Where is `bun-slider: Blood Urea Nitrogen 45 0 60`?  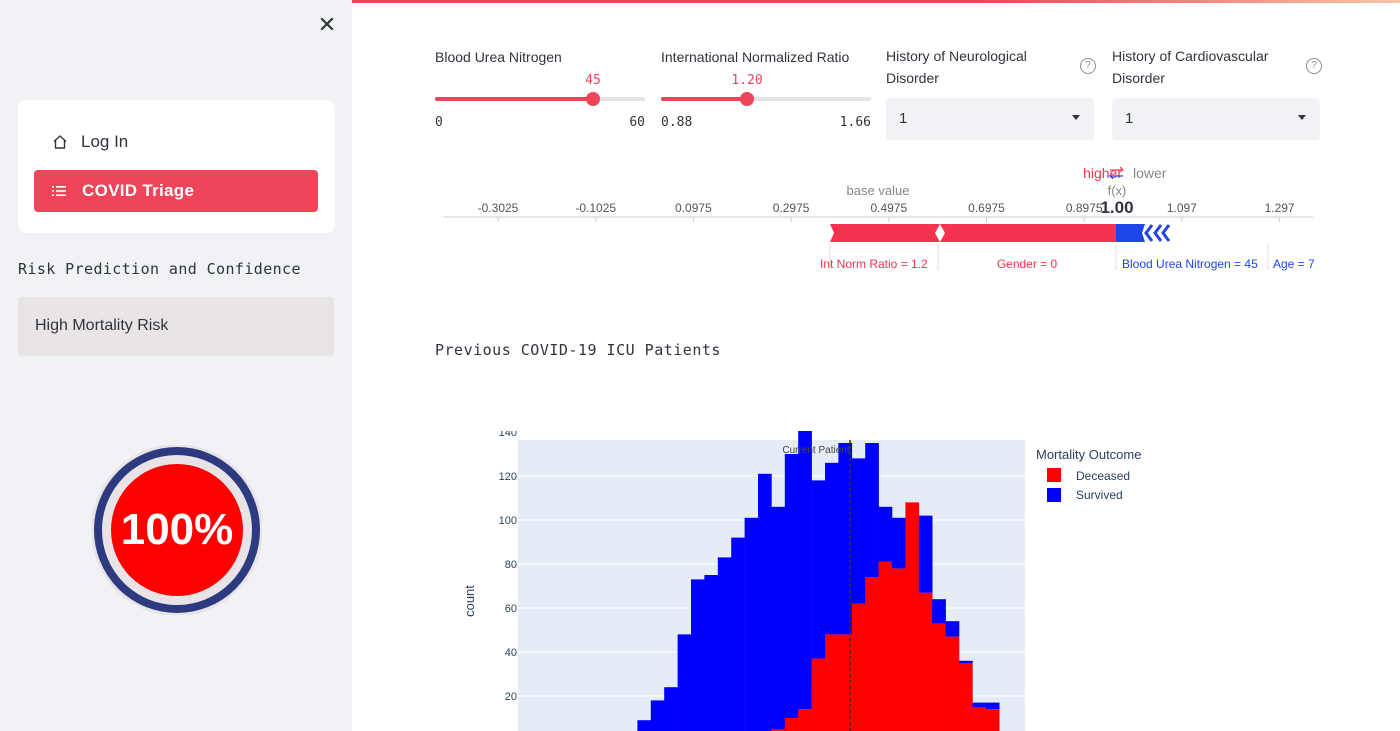 bun-slider: Blood Urea Nitrogen 45 0 60 is located at coordinates (540, 91).